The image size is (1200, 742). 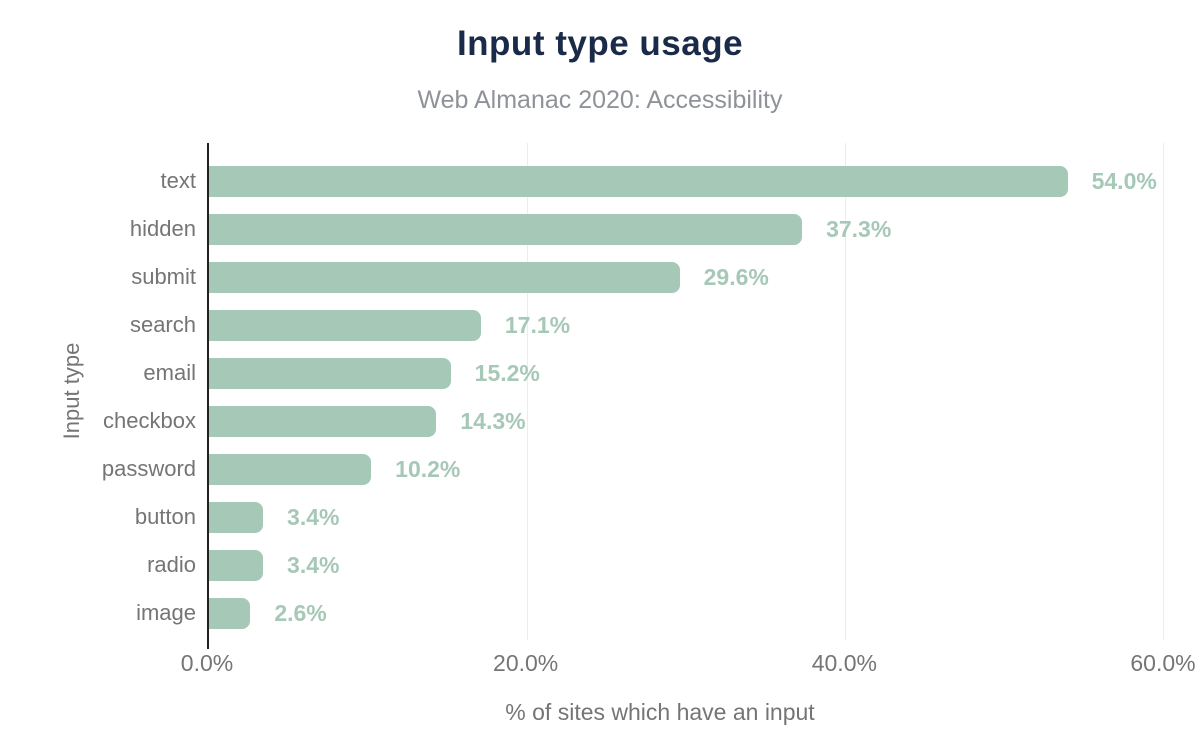 What do you see at coordinates (600, 100) in the screenshot?
I see `chart-subtitle: Web Almanac 2020: Accessibility` at bounding box center [600, 100].